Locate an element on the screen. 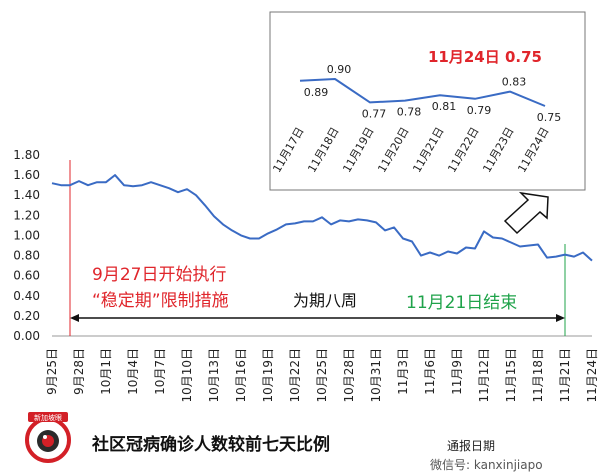  y-tick-label: 0.20 is located at coordinates (26, 316).